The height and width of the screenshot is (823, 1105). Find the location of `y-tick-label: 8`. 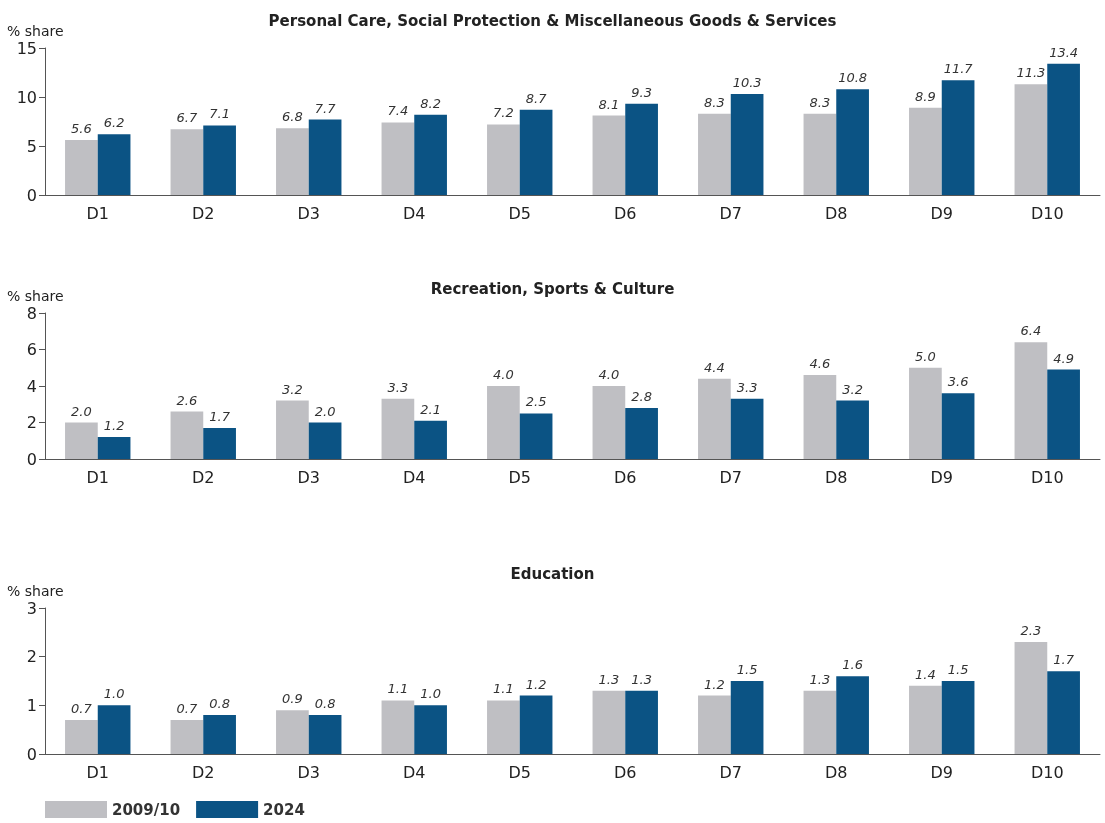

y-tick-label: 8 is located at coordinates (31, 313).